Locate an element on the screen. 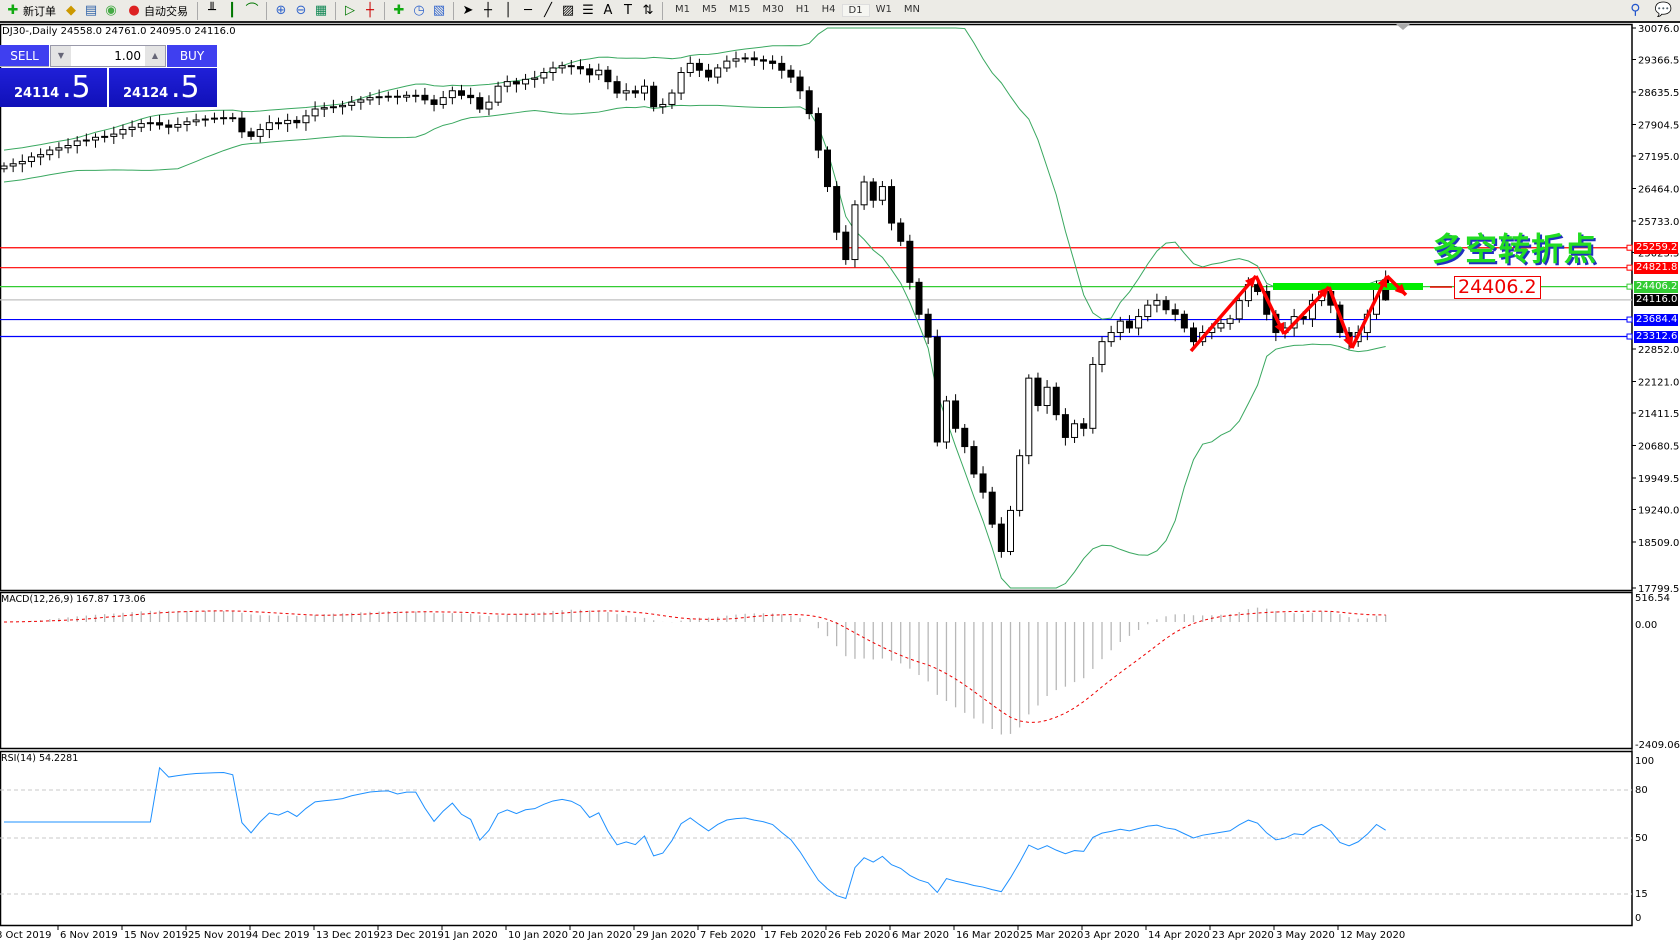  lot-size-input is located at coordinates (108, 56).